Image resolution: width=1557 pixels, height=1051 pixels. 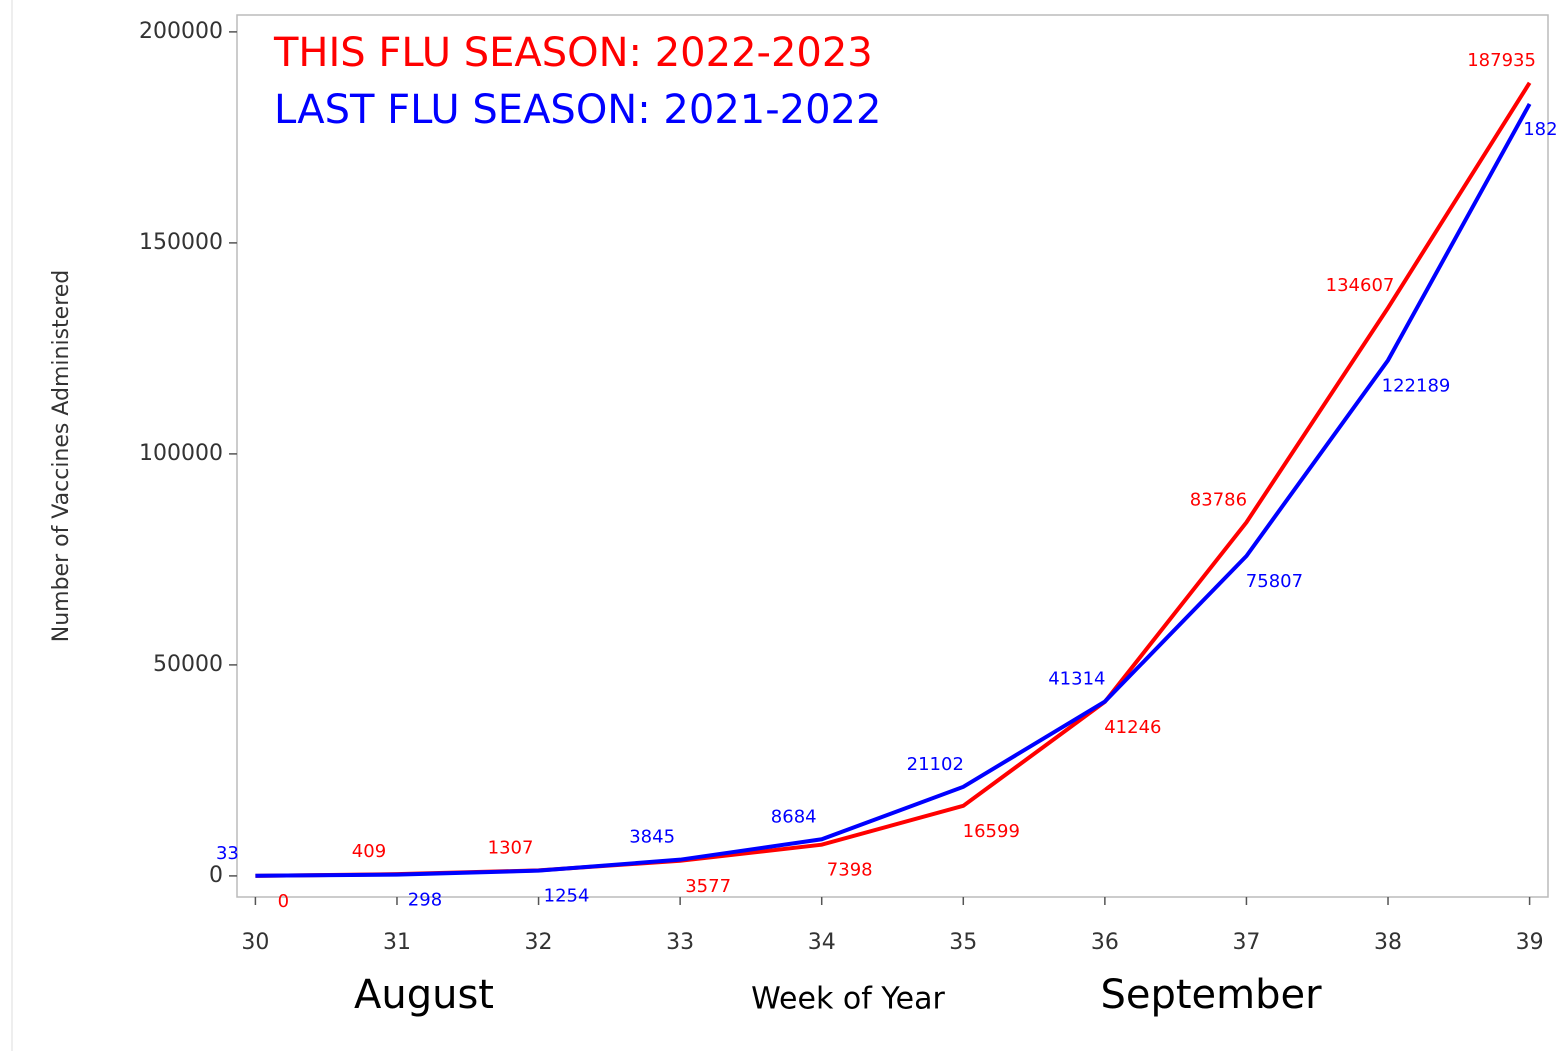 I want to click on x-tick-label: 35, so click(x=963, y=942).